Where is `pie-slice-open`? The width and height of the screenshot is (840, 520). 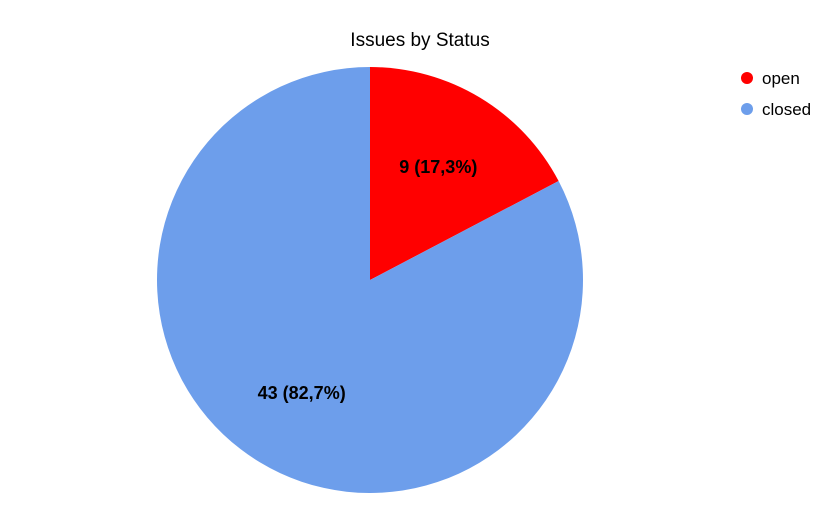 pie-slice-open is located at coordinates (464, 173).